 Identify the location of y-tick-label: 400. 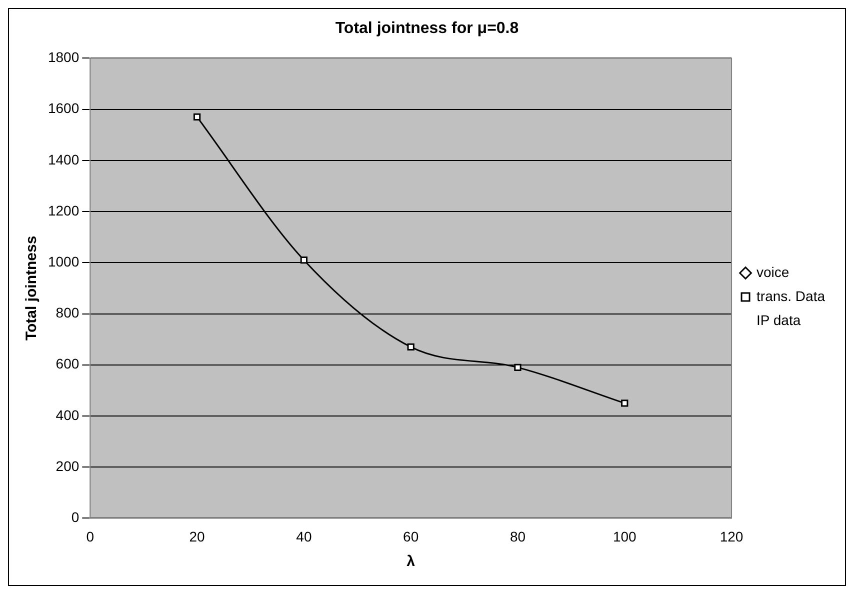
(68, 414).